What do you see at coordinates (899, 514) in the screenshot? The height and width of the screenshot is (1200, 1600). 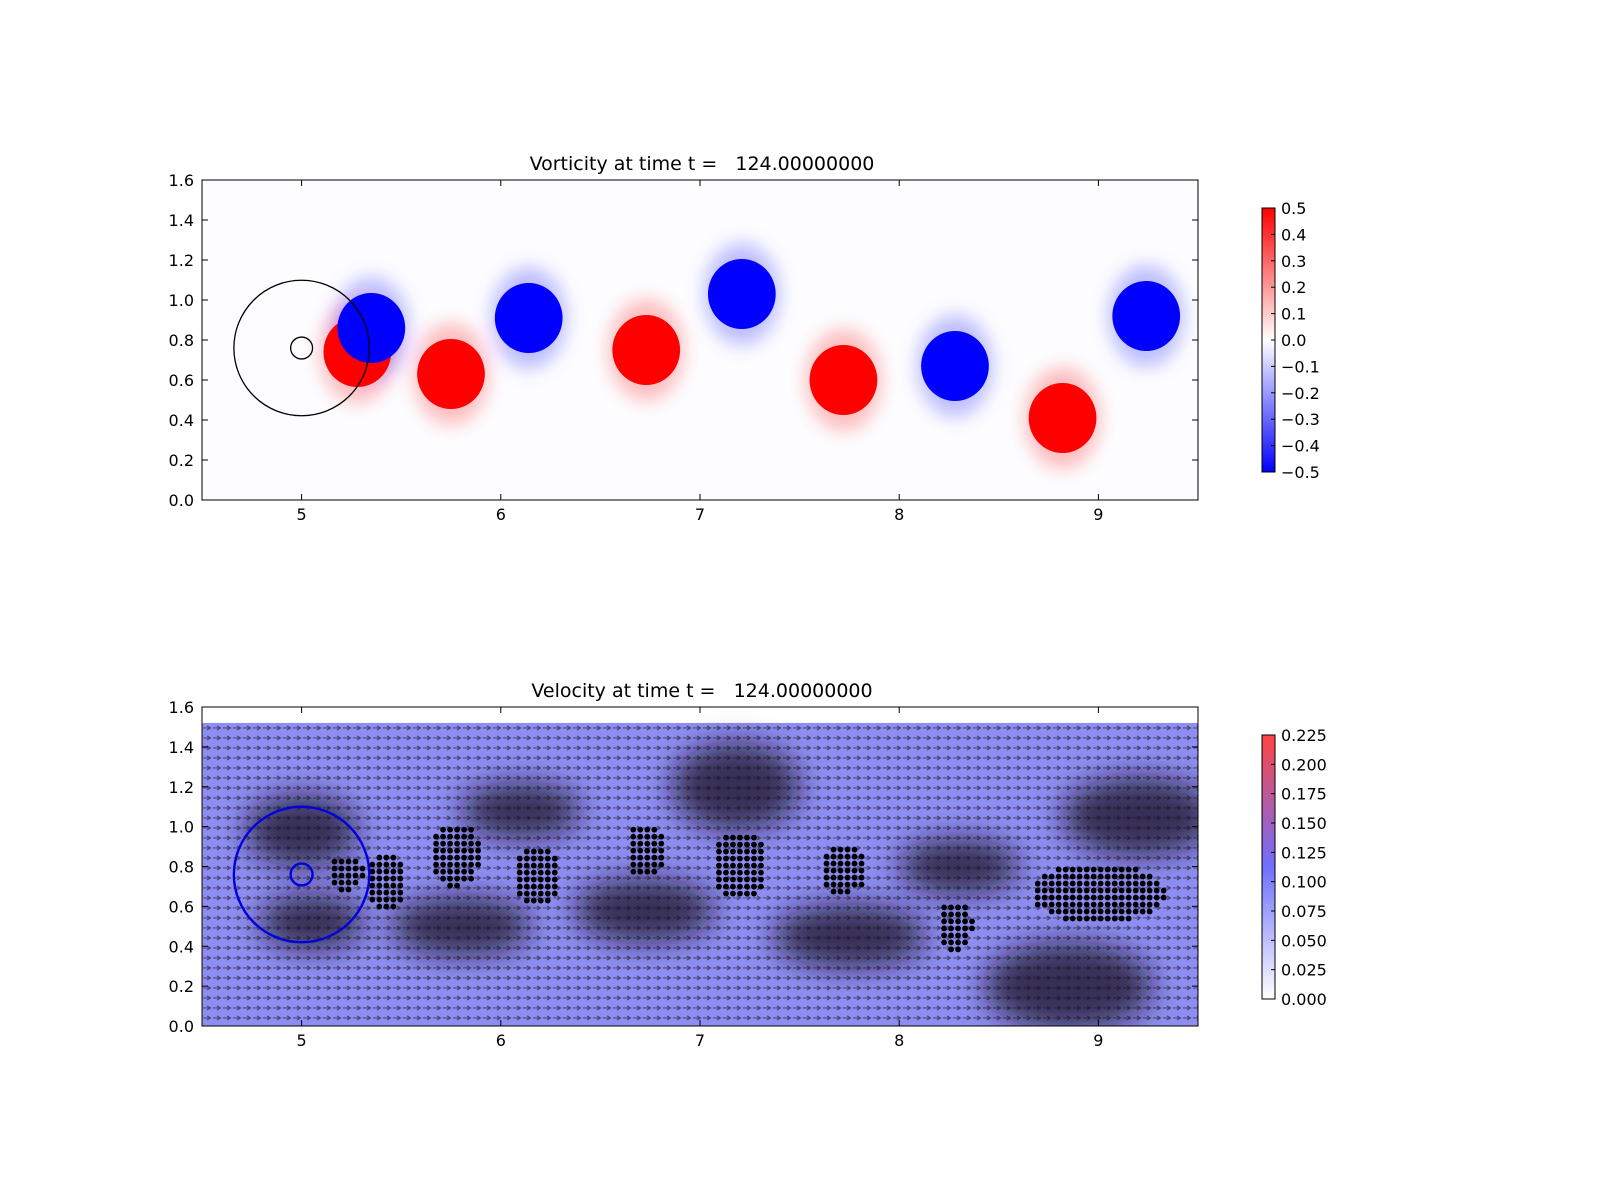 I see `x-tick-label: 8` at bounding box center [899, 514].